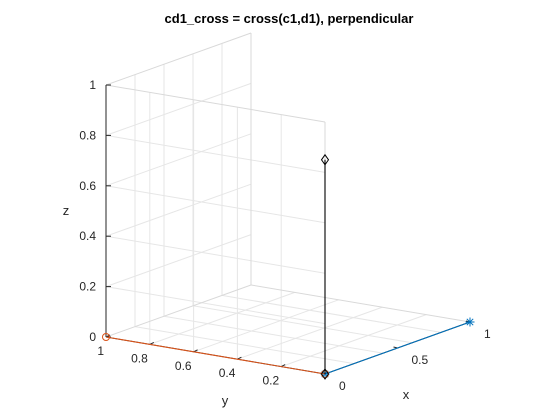  Describe the element at coordinates (87, 186) in the screenshot. I see `z-tick-label: 0.6` at that location.